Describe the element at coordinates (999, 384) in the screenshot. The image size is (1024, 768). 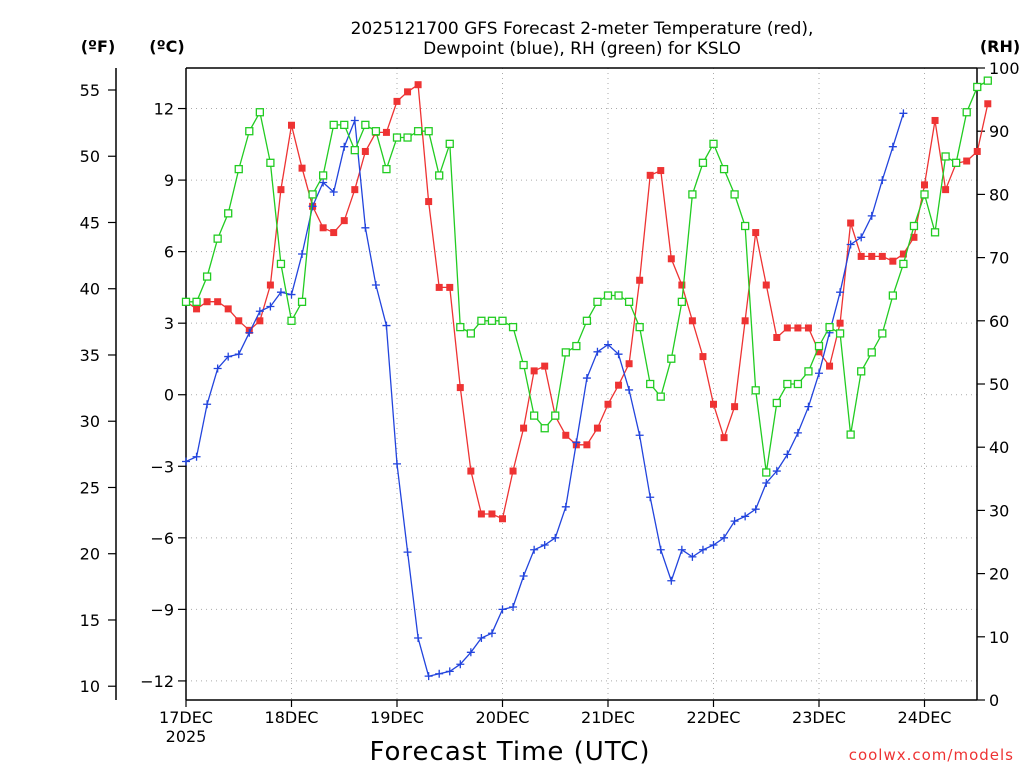
I see `rh-tick-label: 50` at that location.